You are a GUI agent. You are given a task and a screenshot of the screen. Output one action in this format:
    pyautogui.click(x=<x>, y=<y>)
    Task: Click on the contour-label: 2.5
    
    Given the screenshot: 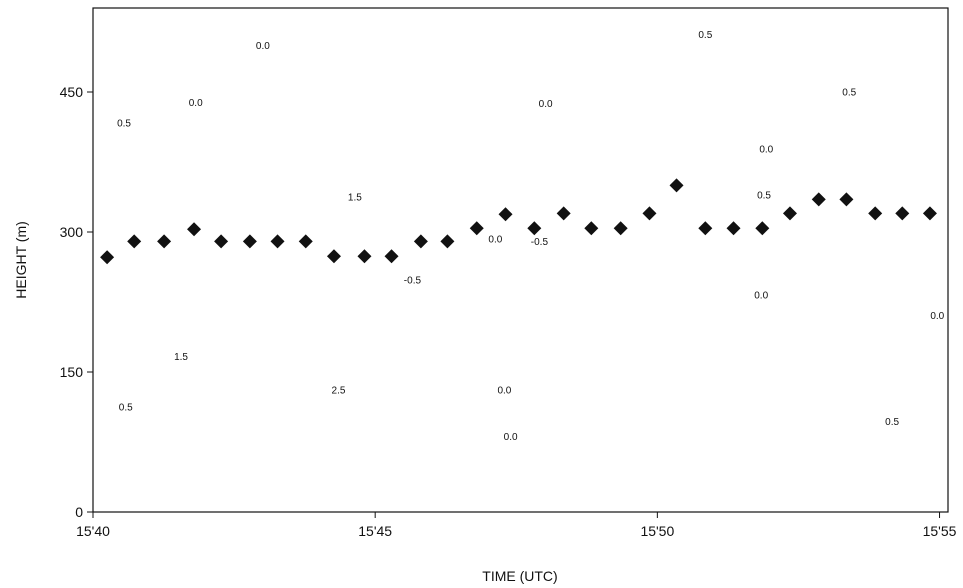 What is the action you would take?
    pyautogui.click(x=339, y=390)
    